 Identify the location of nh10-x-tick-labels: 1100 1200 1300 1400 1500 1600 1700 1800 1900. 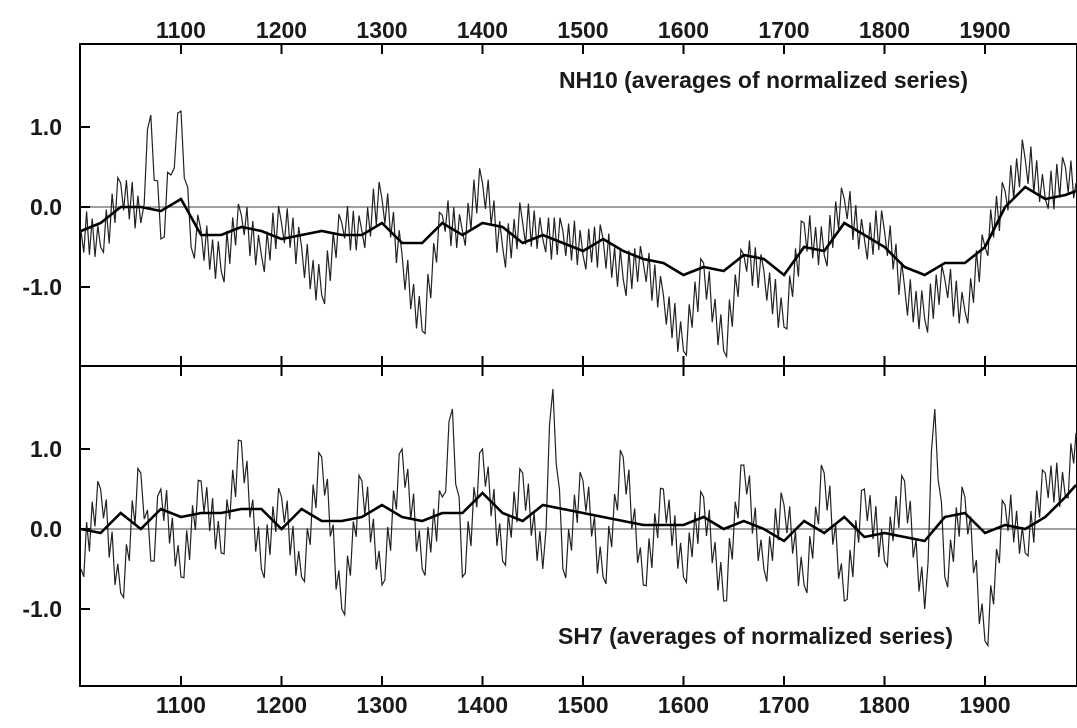
(583, 30).